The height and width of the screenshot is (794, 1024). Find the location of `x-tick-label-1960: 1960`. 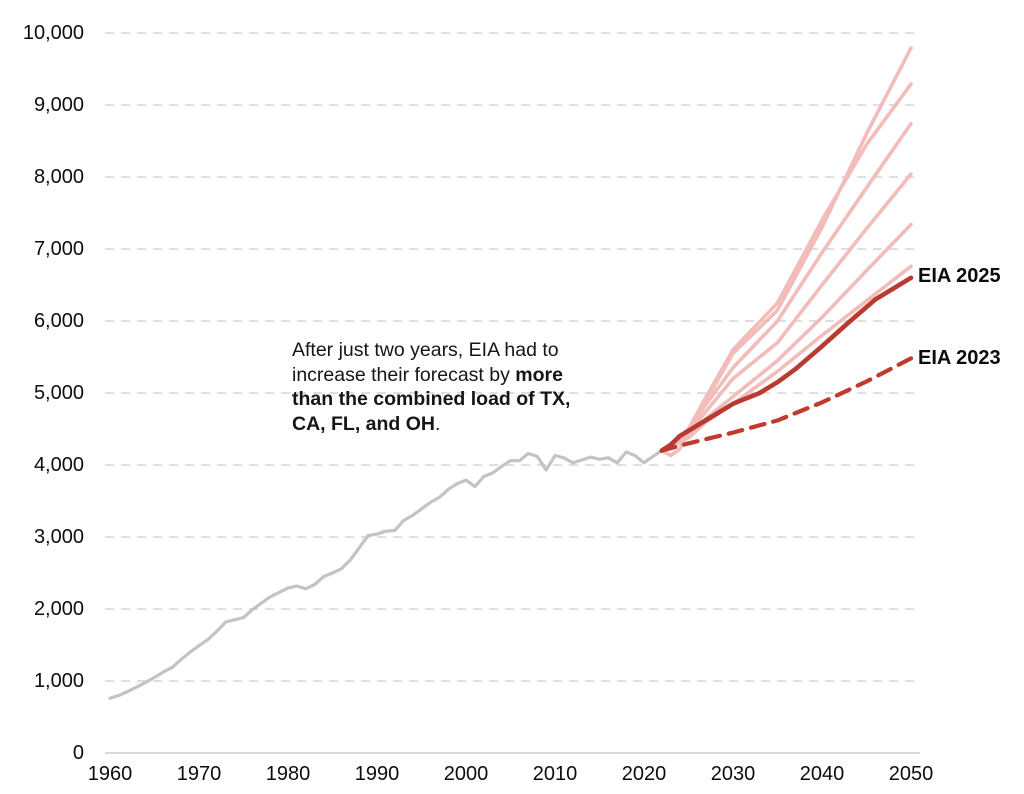

x-tick-label-1960: 1960 is located at coordinates (110, 774).